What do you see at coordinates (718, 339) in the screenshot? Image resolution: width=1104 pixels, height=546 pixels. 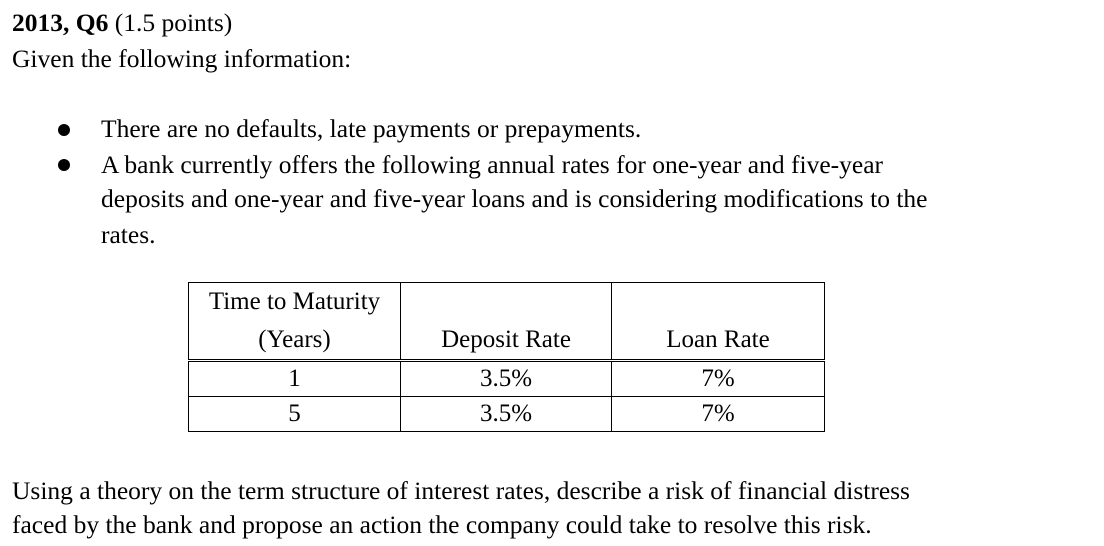 I see `header-loan-rate-label: Loan Rate` at bounding box center [718, 339].